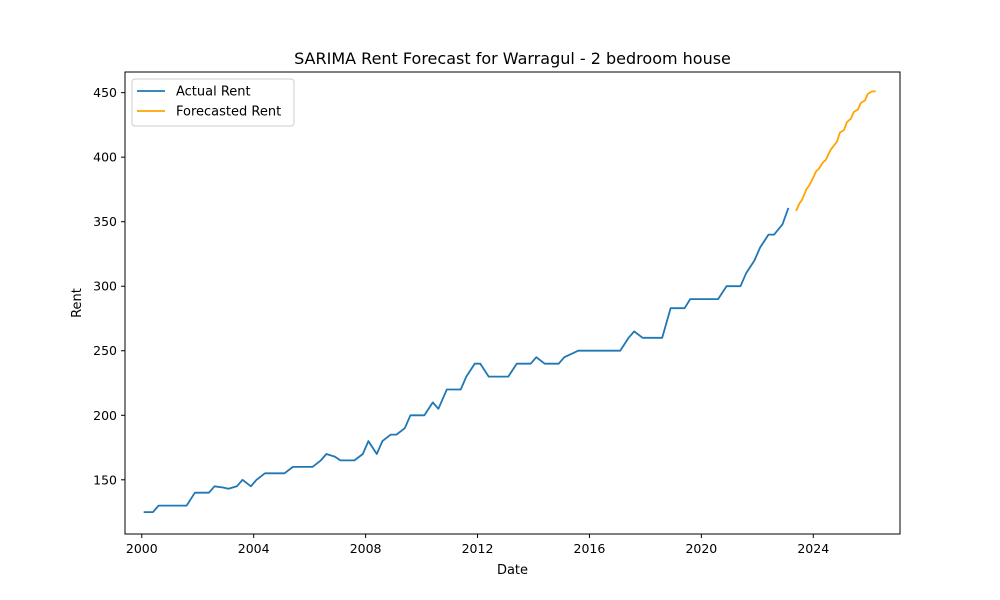 The image size is (1000, 600). I want to click on y-tick-label: 250, so click(105, 350).